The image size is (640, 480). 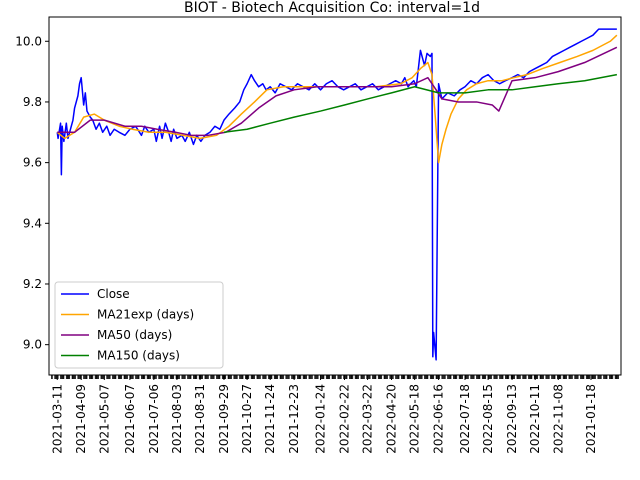 What do you see at coordinates (32, 284) in the screenshot?
I see `y-tick-label-1: 9.2` at bounding box center [32, 284].